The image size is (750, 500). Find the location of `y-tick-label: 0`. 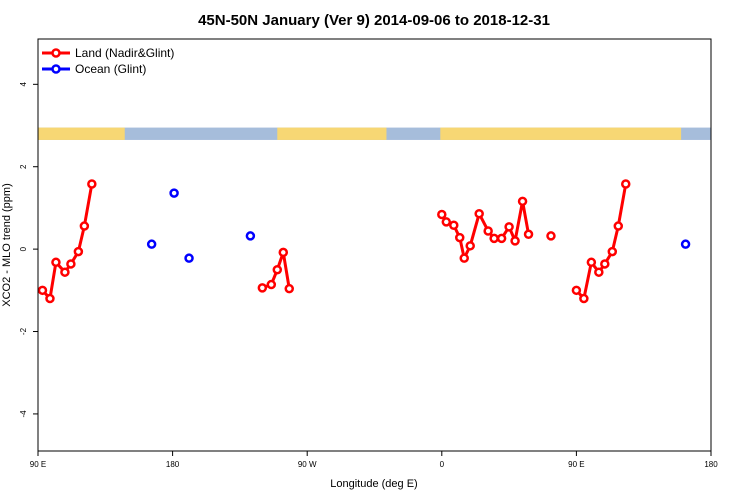

y-tick-label: 0 is located at coordinates (23, 248).